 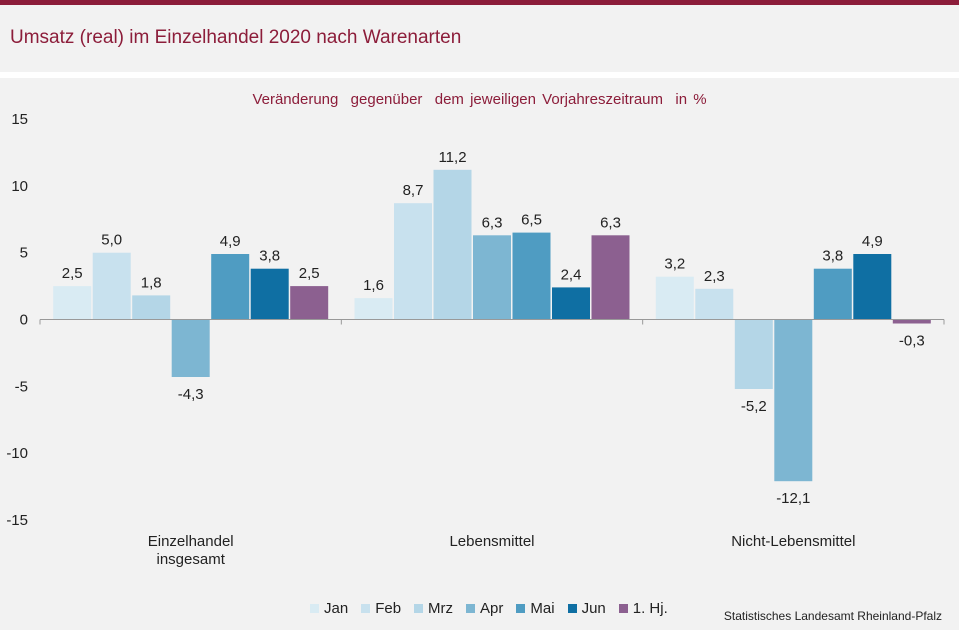 What do you see at coordinates (21, 386) in the screenshot?
I see `y-tick-label: -5` at bounding box center [21, 386].